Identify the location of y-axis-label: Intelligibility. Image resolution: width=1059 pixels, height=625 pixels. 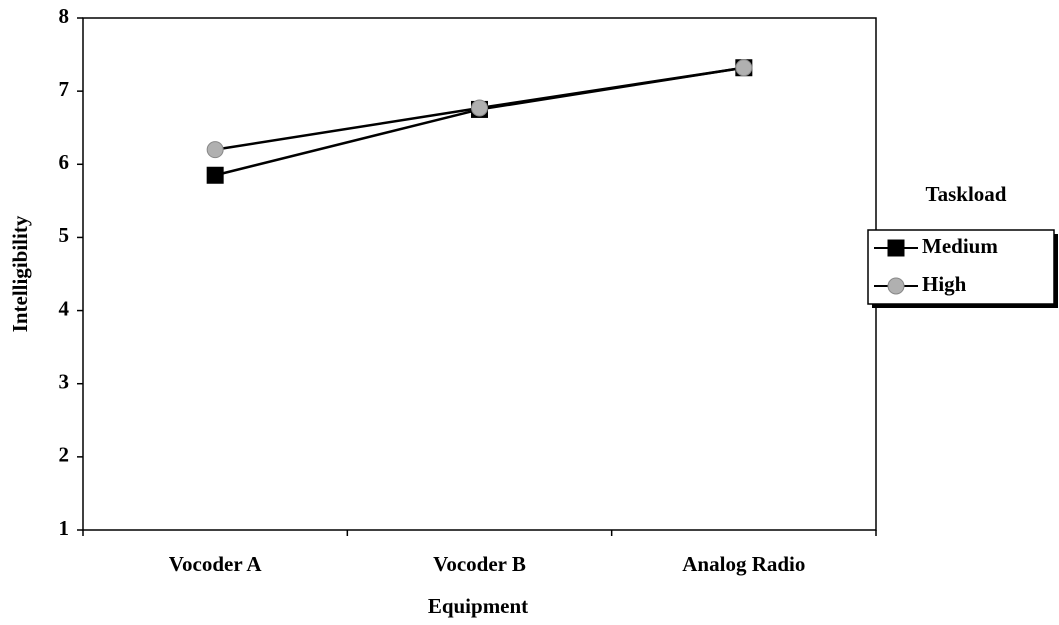
(20, 273).